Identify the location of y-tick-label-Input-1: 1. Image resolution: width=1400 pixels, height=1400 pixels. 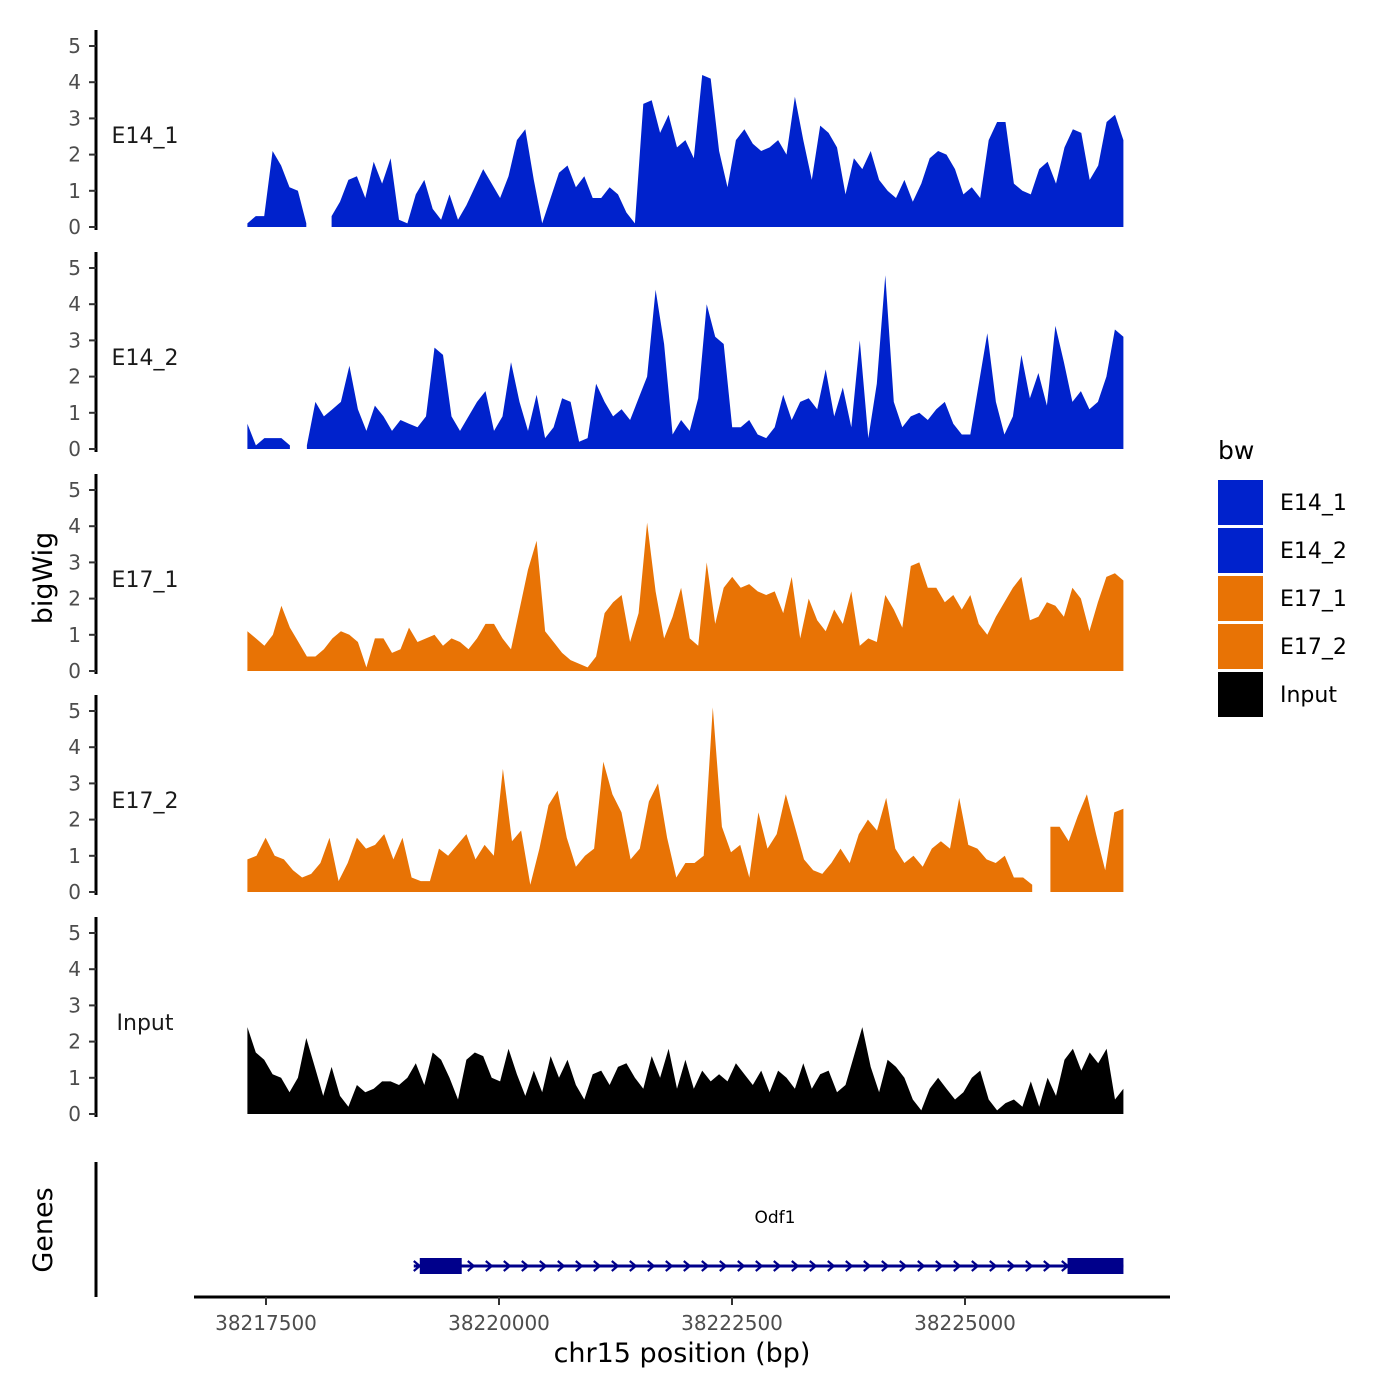
(74, 1078).